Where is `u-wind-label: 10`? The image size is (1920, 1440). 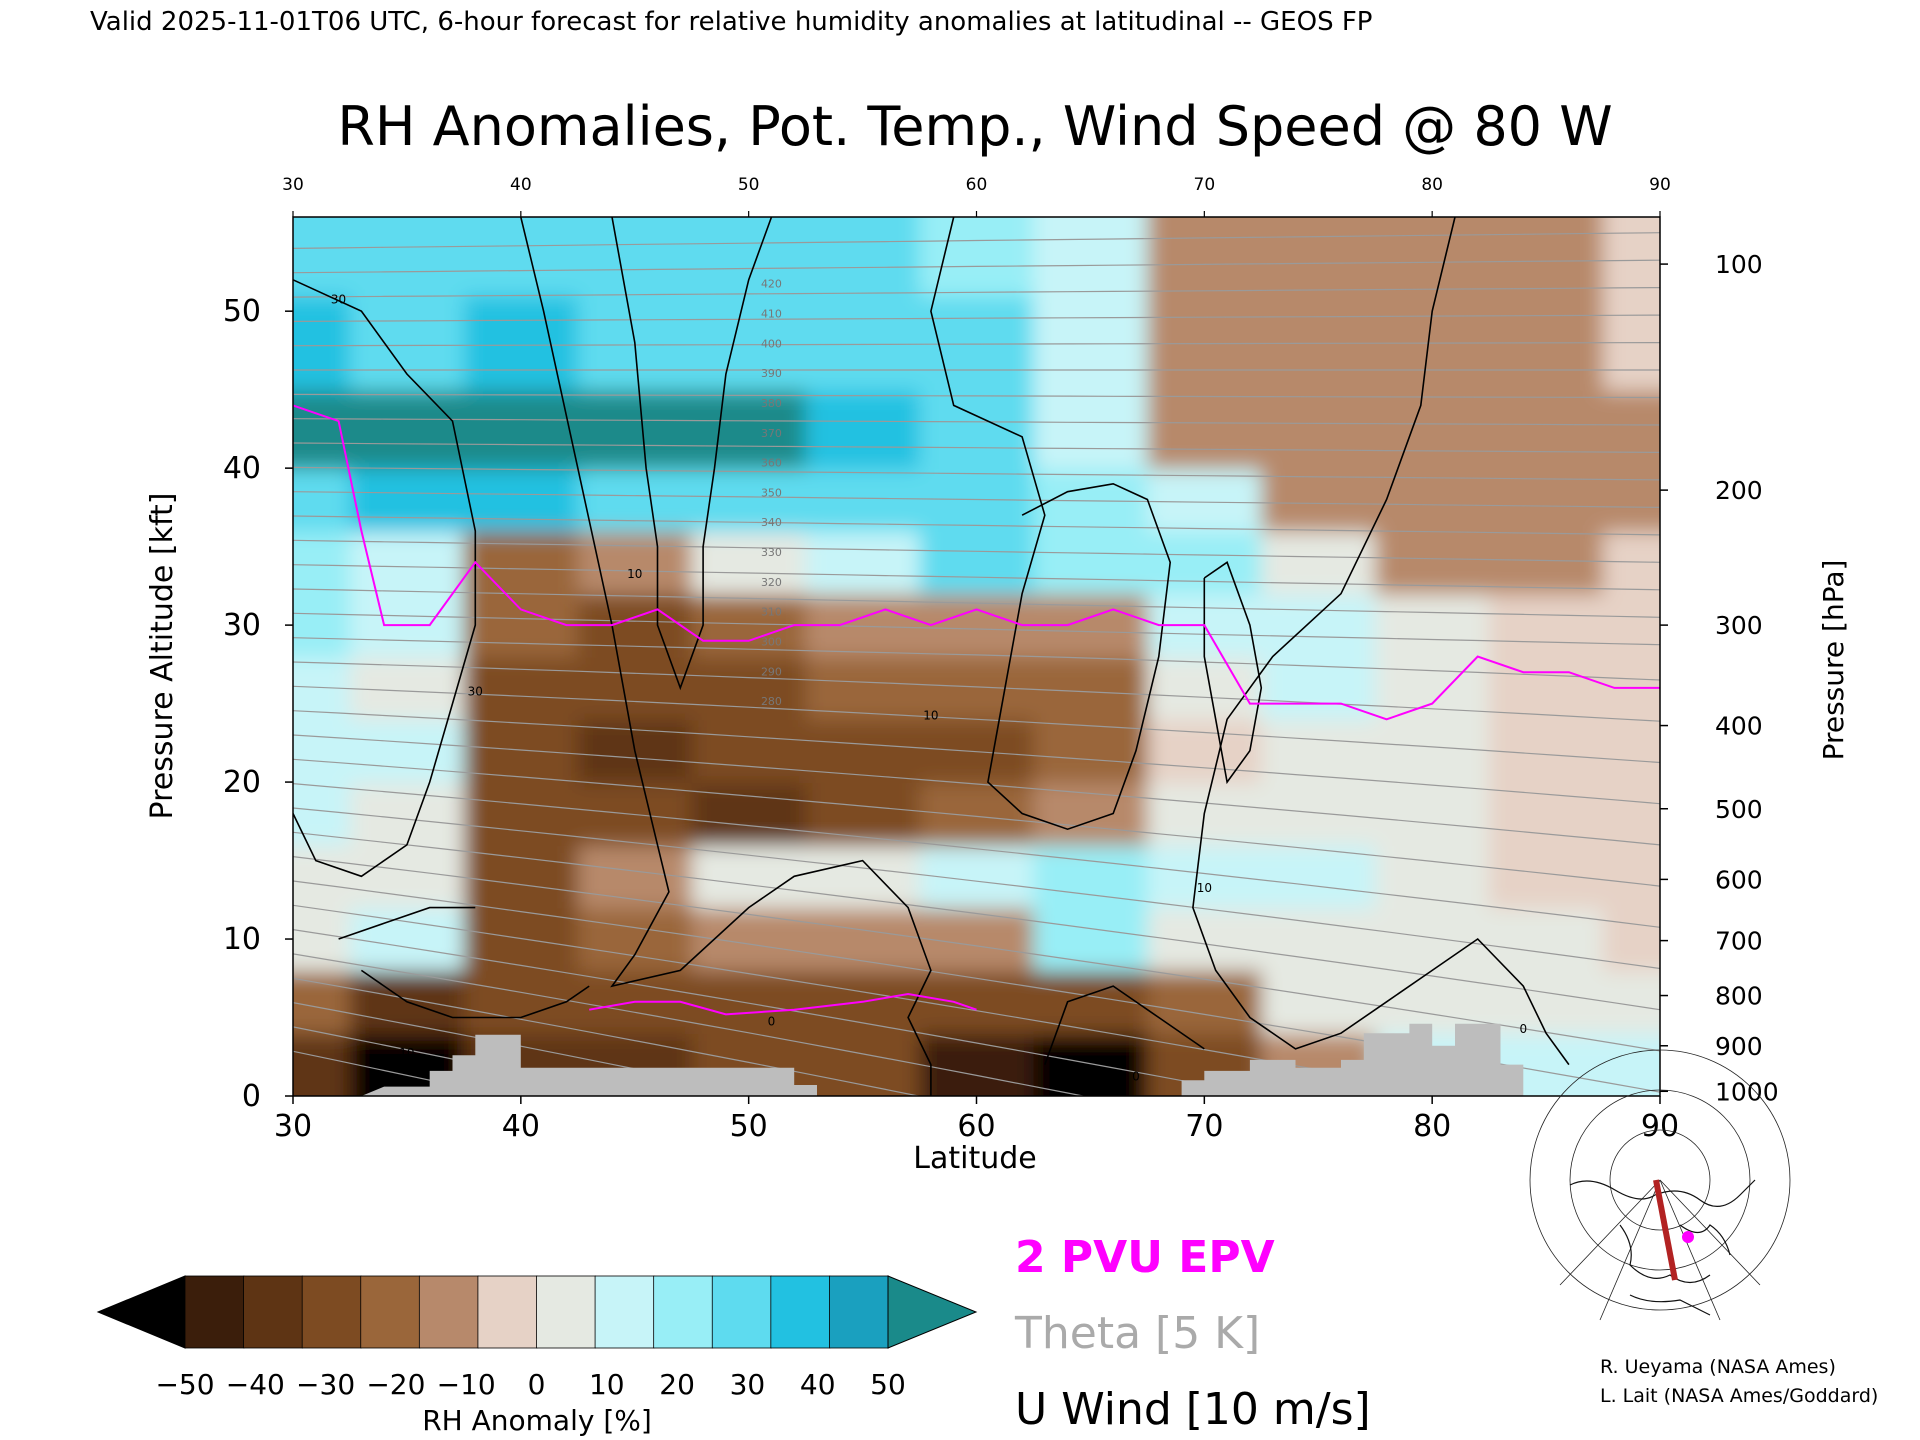 u-wind-label: 10 is located at coordinates (930, 715).